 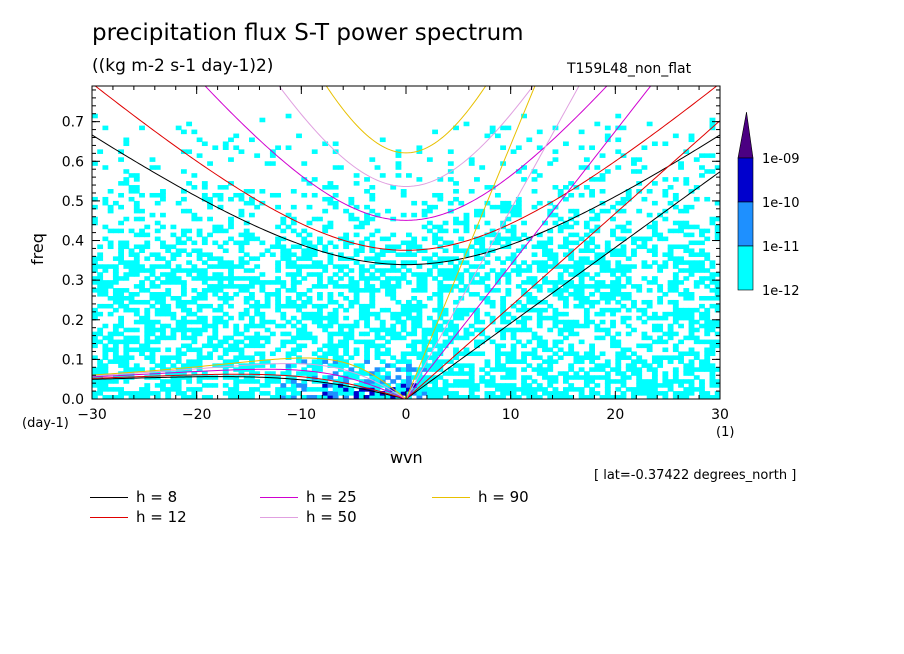 I want to click on rossby-wave-curve, so click(x=249, y=378).